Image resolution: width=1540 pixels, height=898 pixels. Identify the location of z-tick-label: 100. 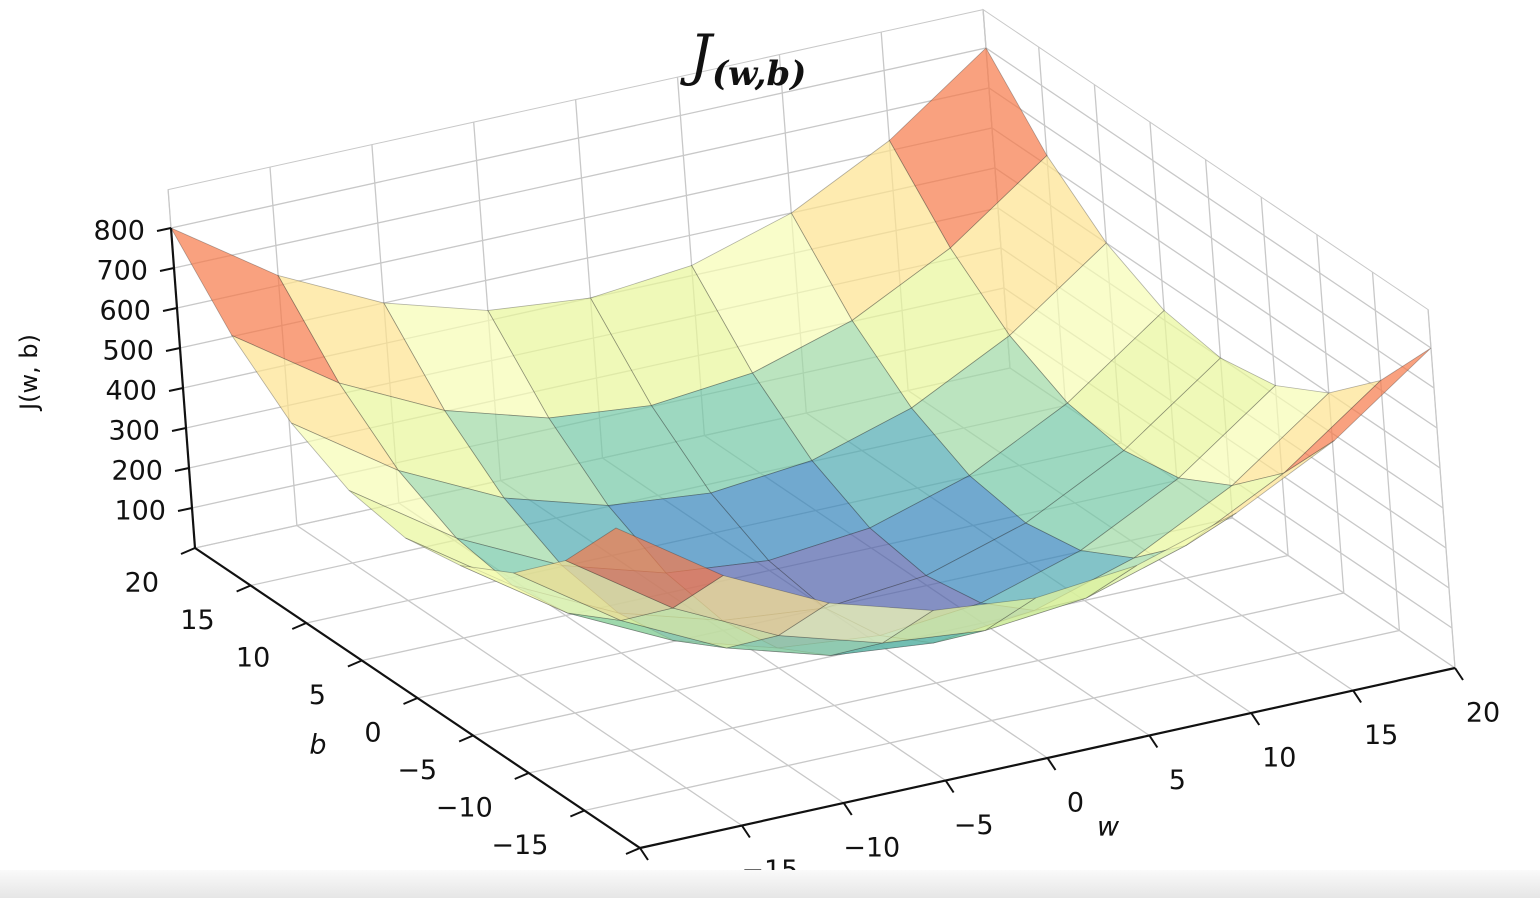
(140, 511).